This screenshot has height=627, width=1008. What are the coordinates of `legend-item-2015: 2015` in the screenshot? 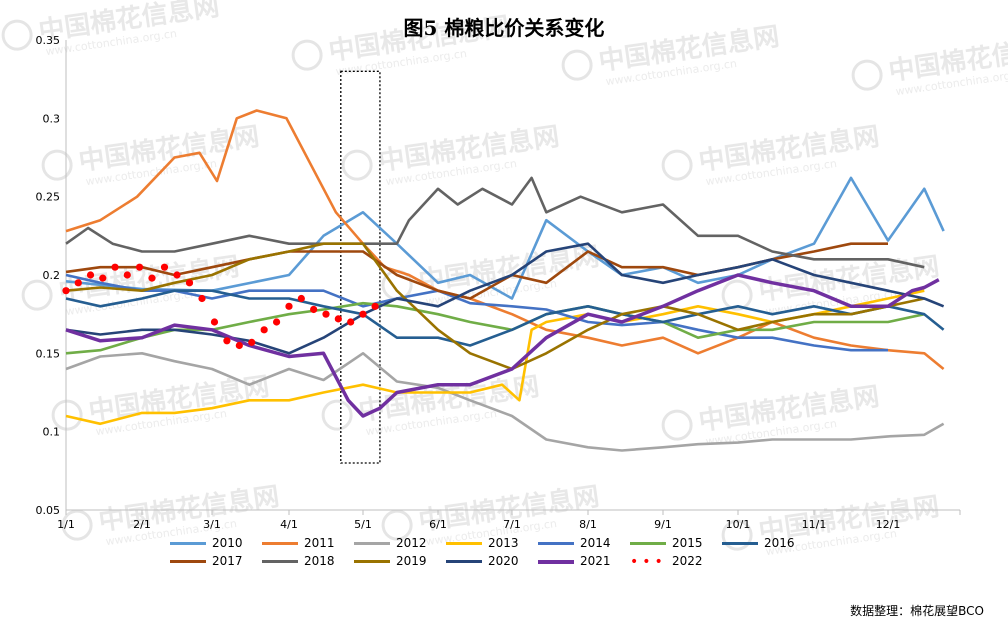 It's located at (666, 543).